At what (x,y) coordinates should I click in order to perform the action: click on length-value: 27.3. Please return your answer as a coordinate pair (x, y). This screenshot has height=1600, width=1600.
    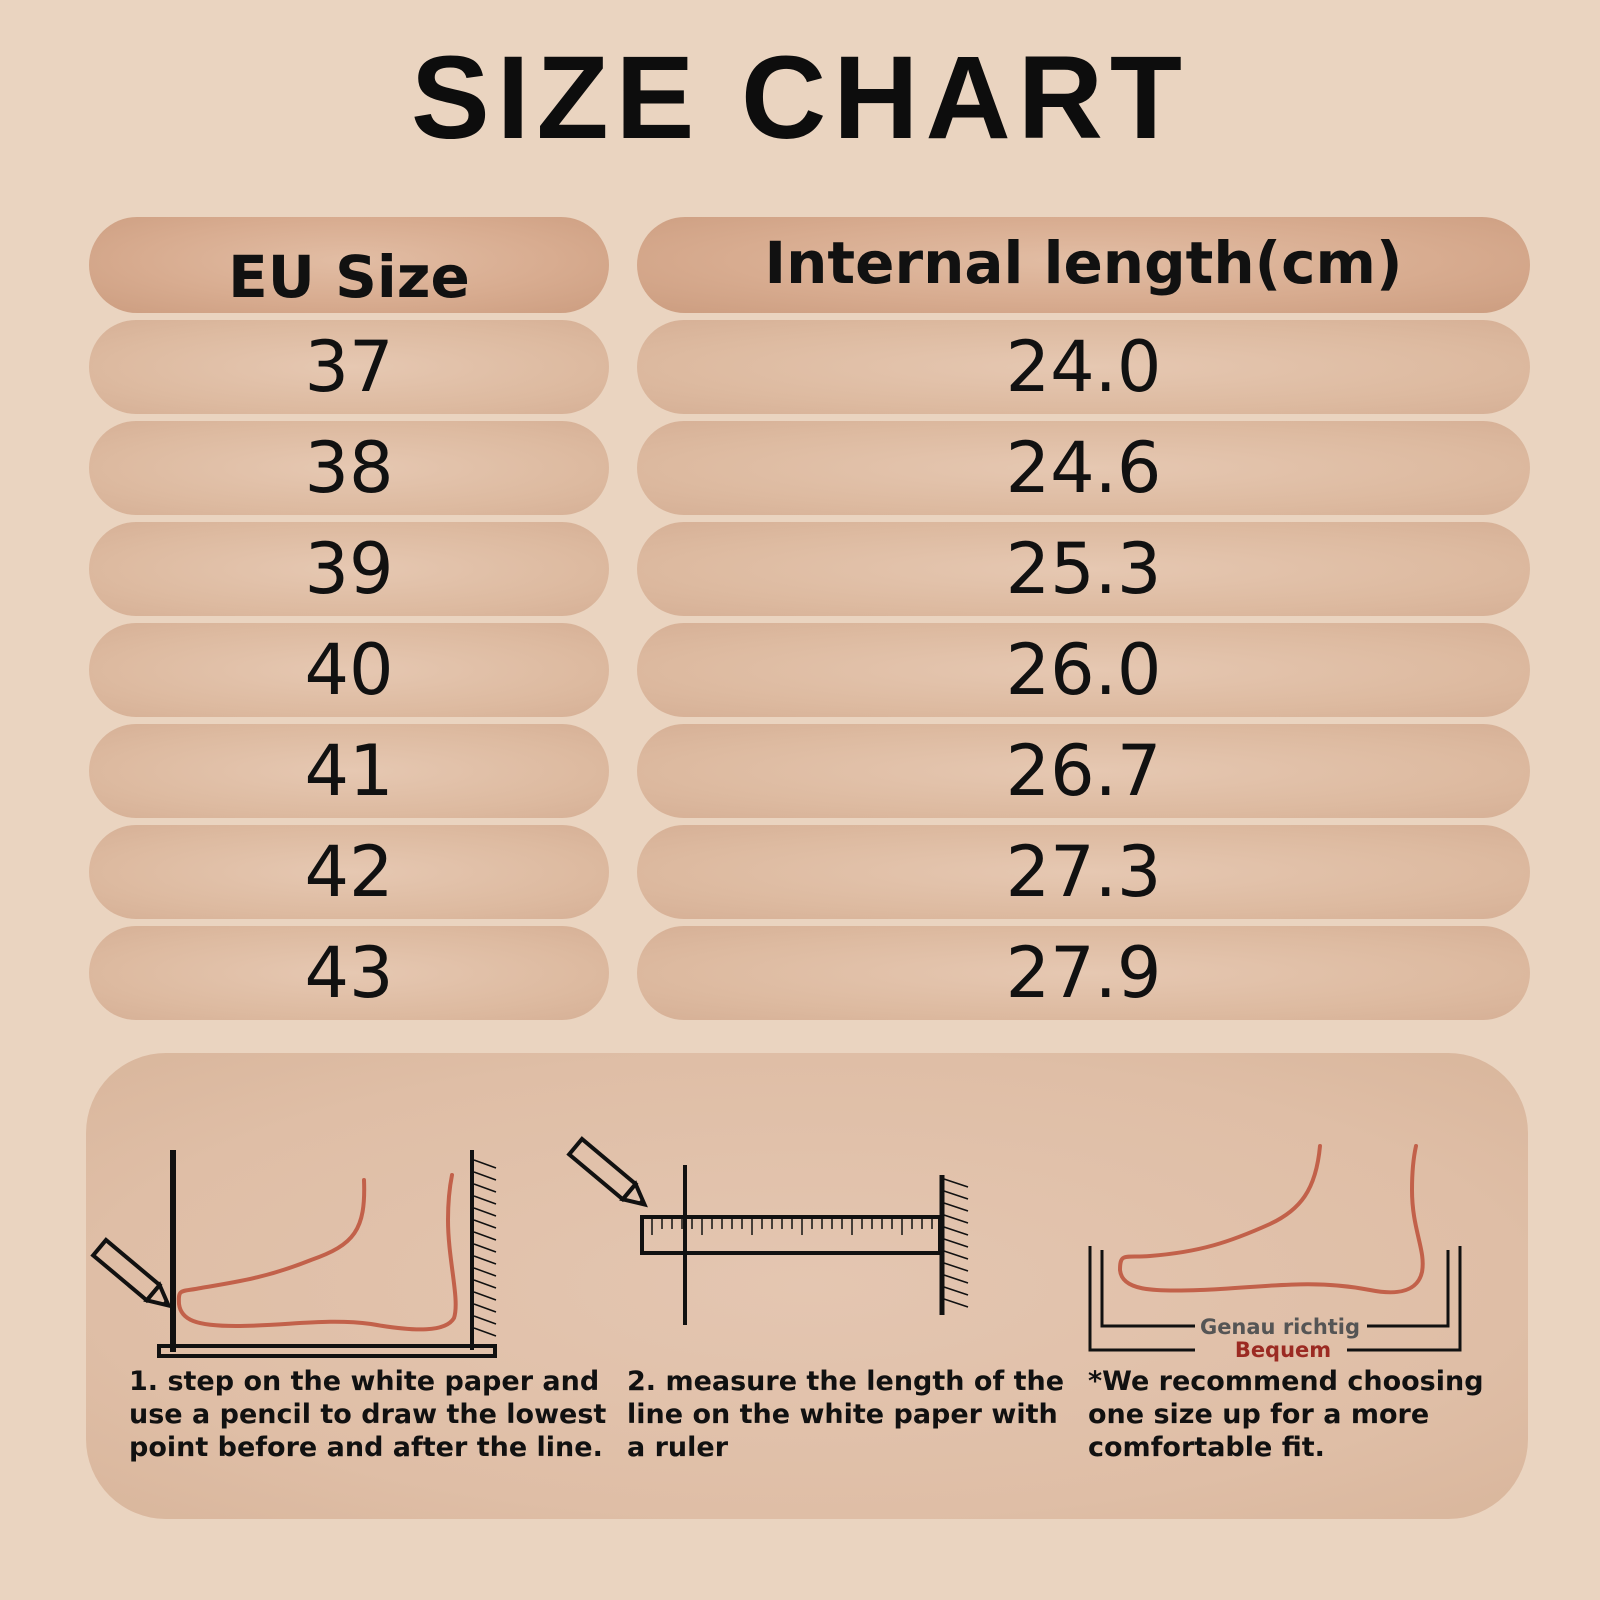
    Looking at the image, I should click on (1083, 872).